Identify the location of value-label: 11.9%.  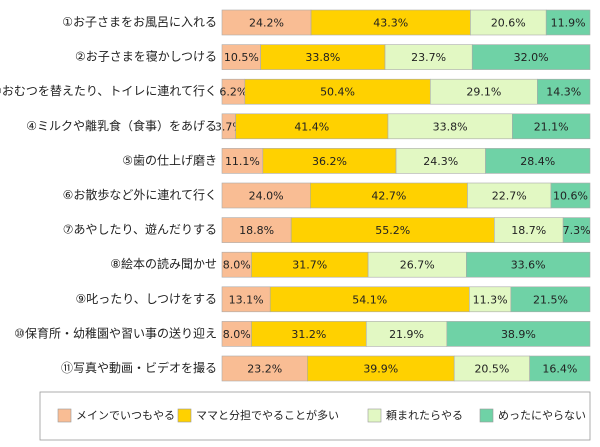
(568, 23).